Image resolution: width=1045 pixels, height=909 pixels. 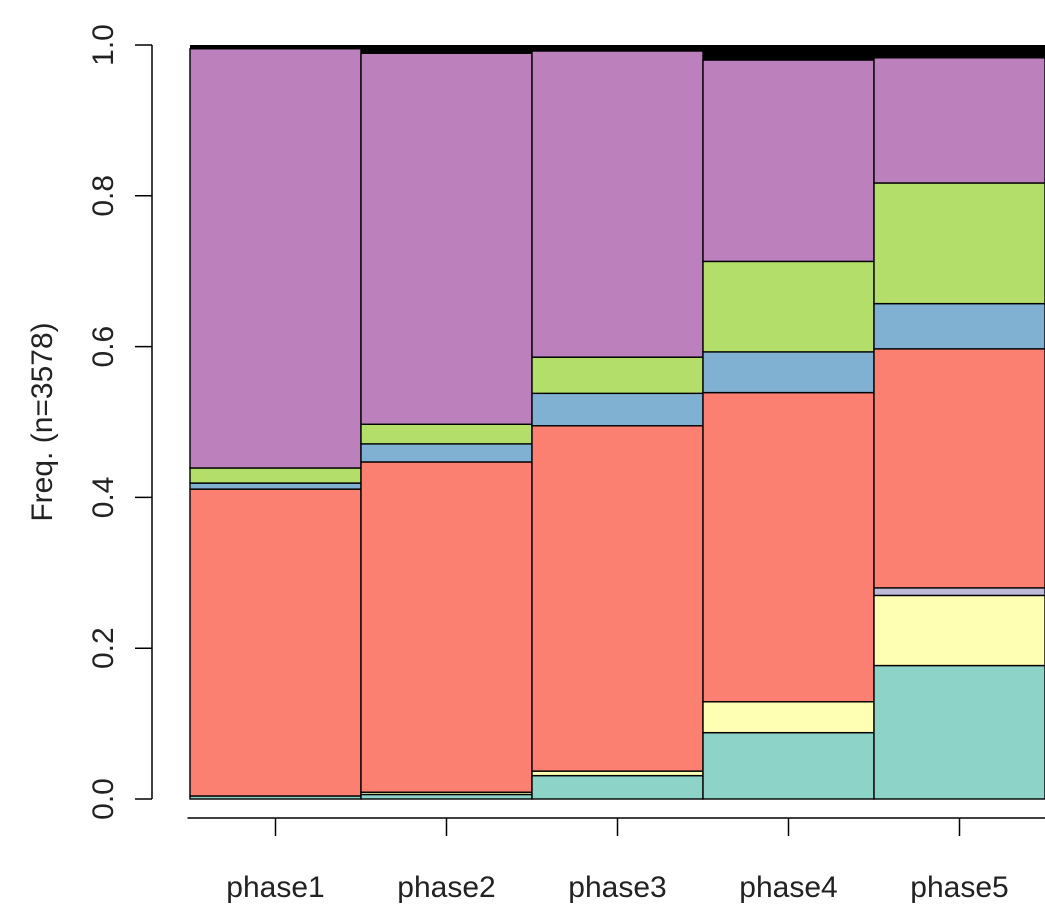 What do you see at coordinates (788, 53) in the screenshot?
I see `bar-cap-phase4` at bounding box center [788, 53].